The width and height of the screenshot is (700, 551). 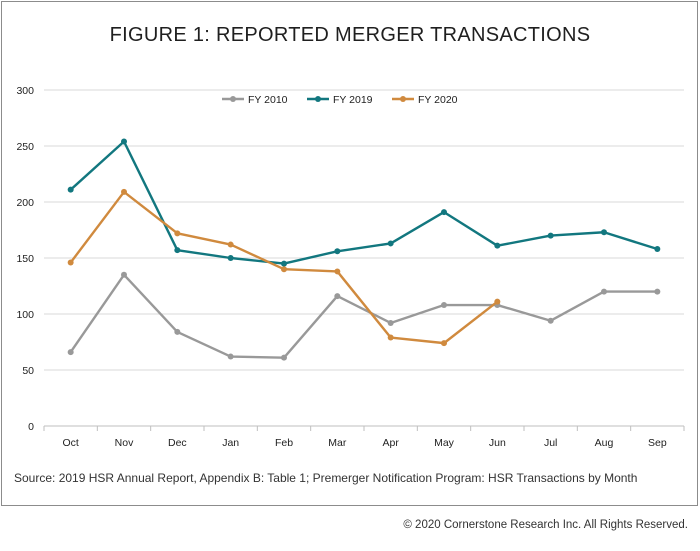 What do you see at coordinates (604, 443) in the screenshot?
I see `x-tick-label: Aug` at bounding box center [604, 443].